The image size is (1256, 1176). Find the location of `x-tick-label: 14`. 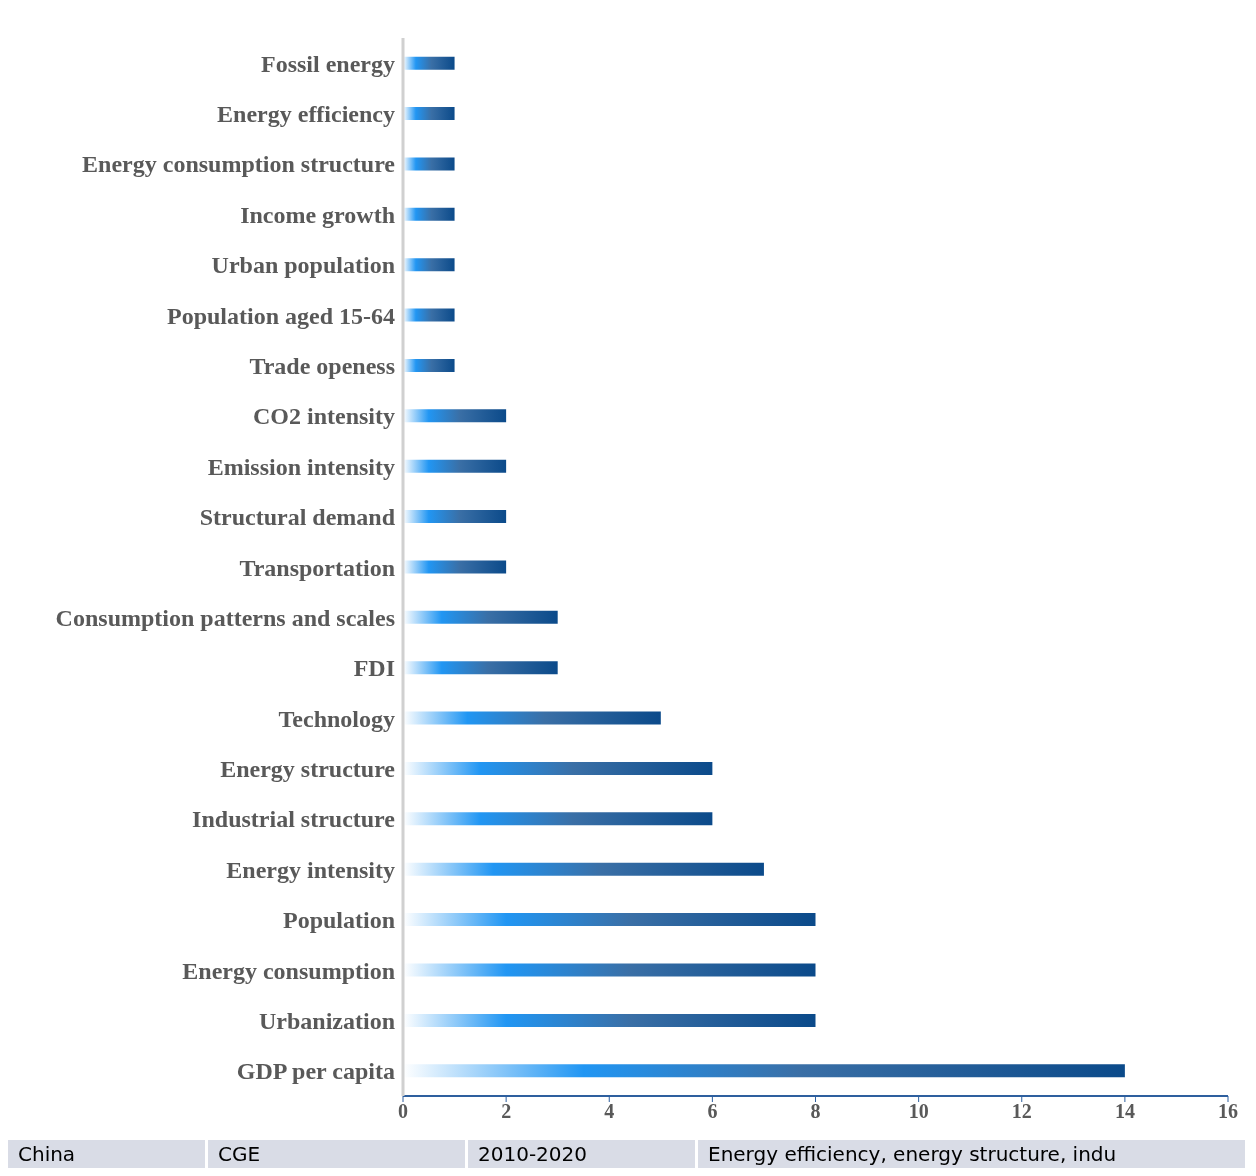

x-tick-label: 14 is located at coordinates (1124, 1111).